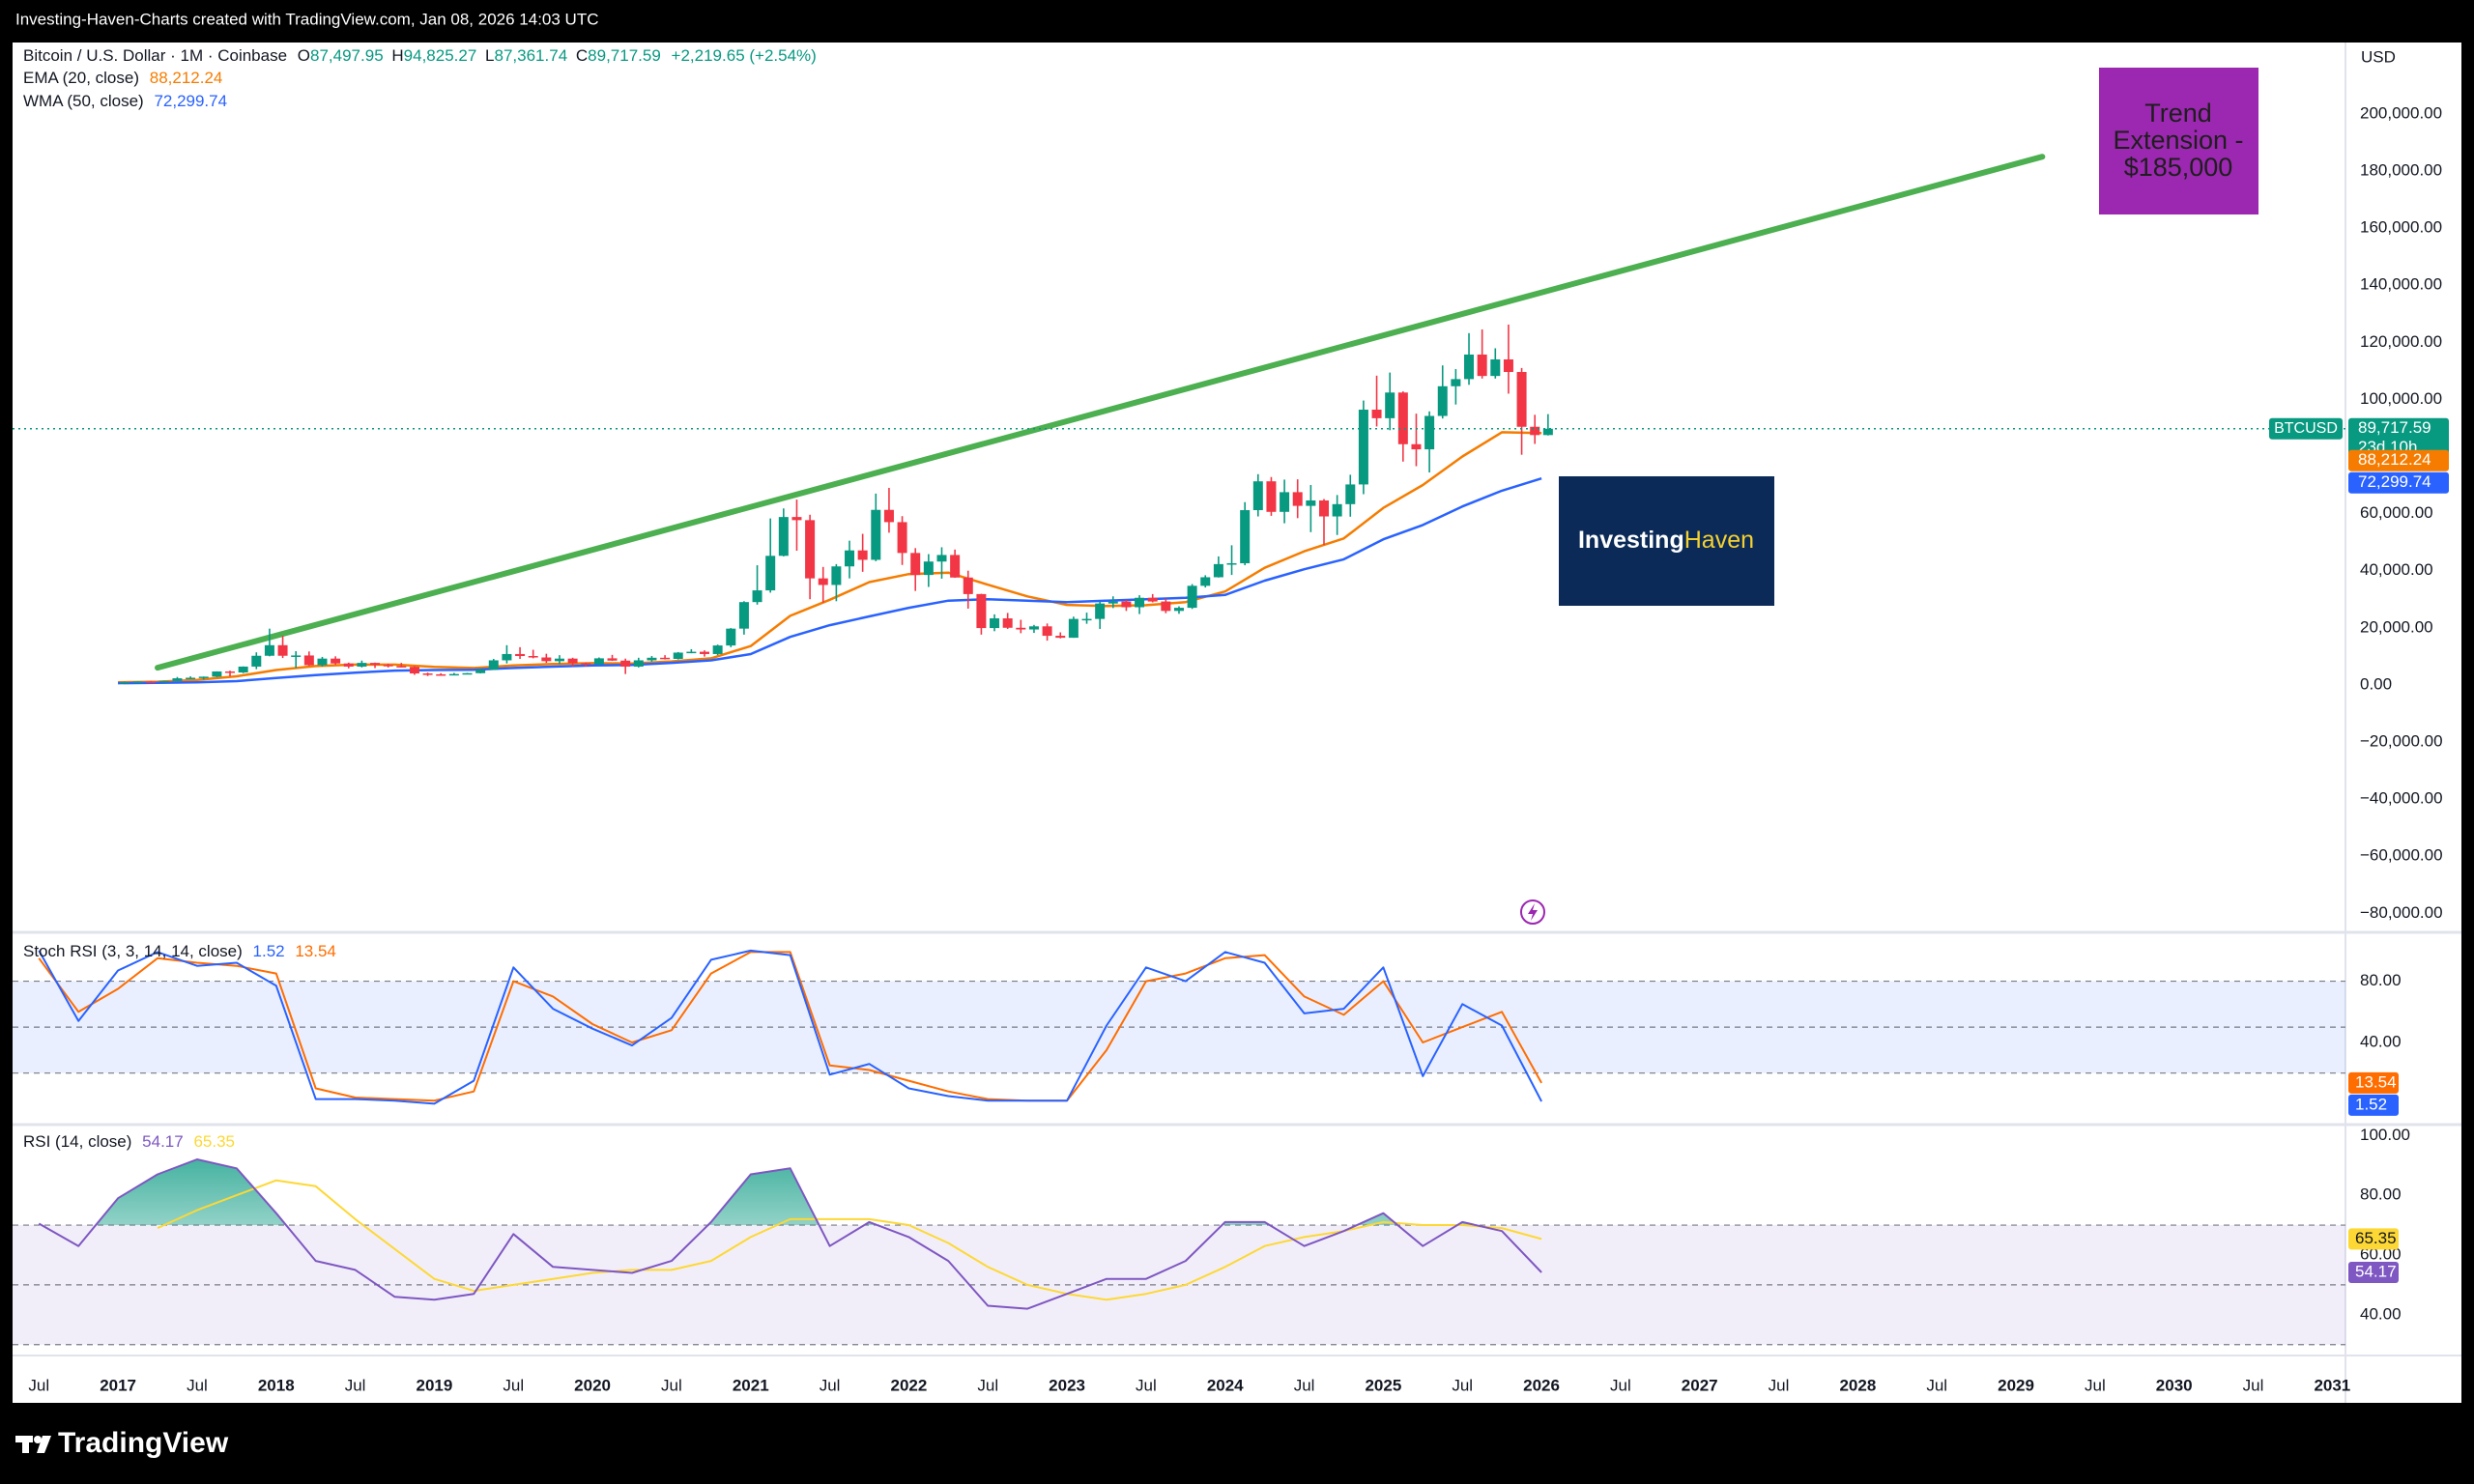 This screenshot has height=1484, width=2474. I want to click on currency-label: USD, so click(2378, 57).